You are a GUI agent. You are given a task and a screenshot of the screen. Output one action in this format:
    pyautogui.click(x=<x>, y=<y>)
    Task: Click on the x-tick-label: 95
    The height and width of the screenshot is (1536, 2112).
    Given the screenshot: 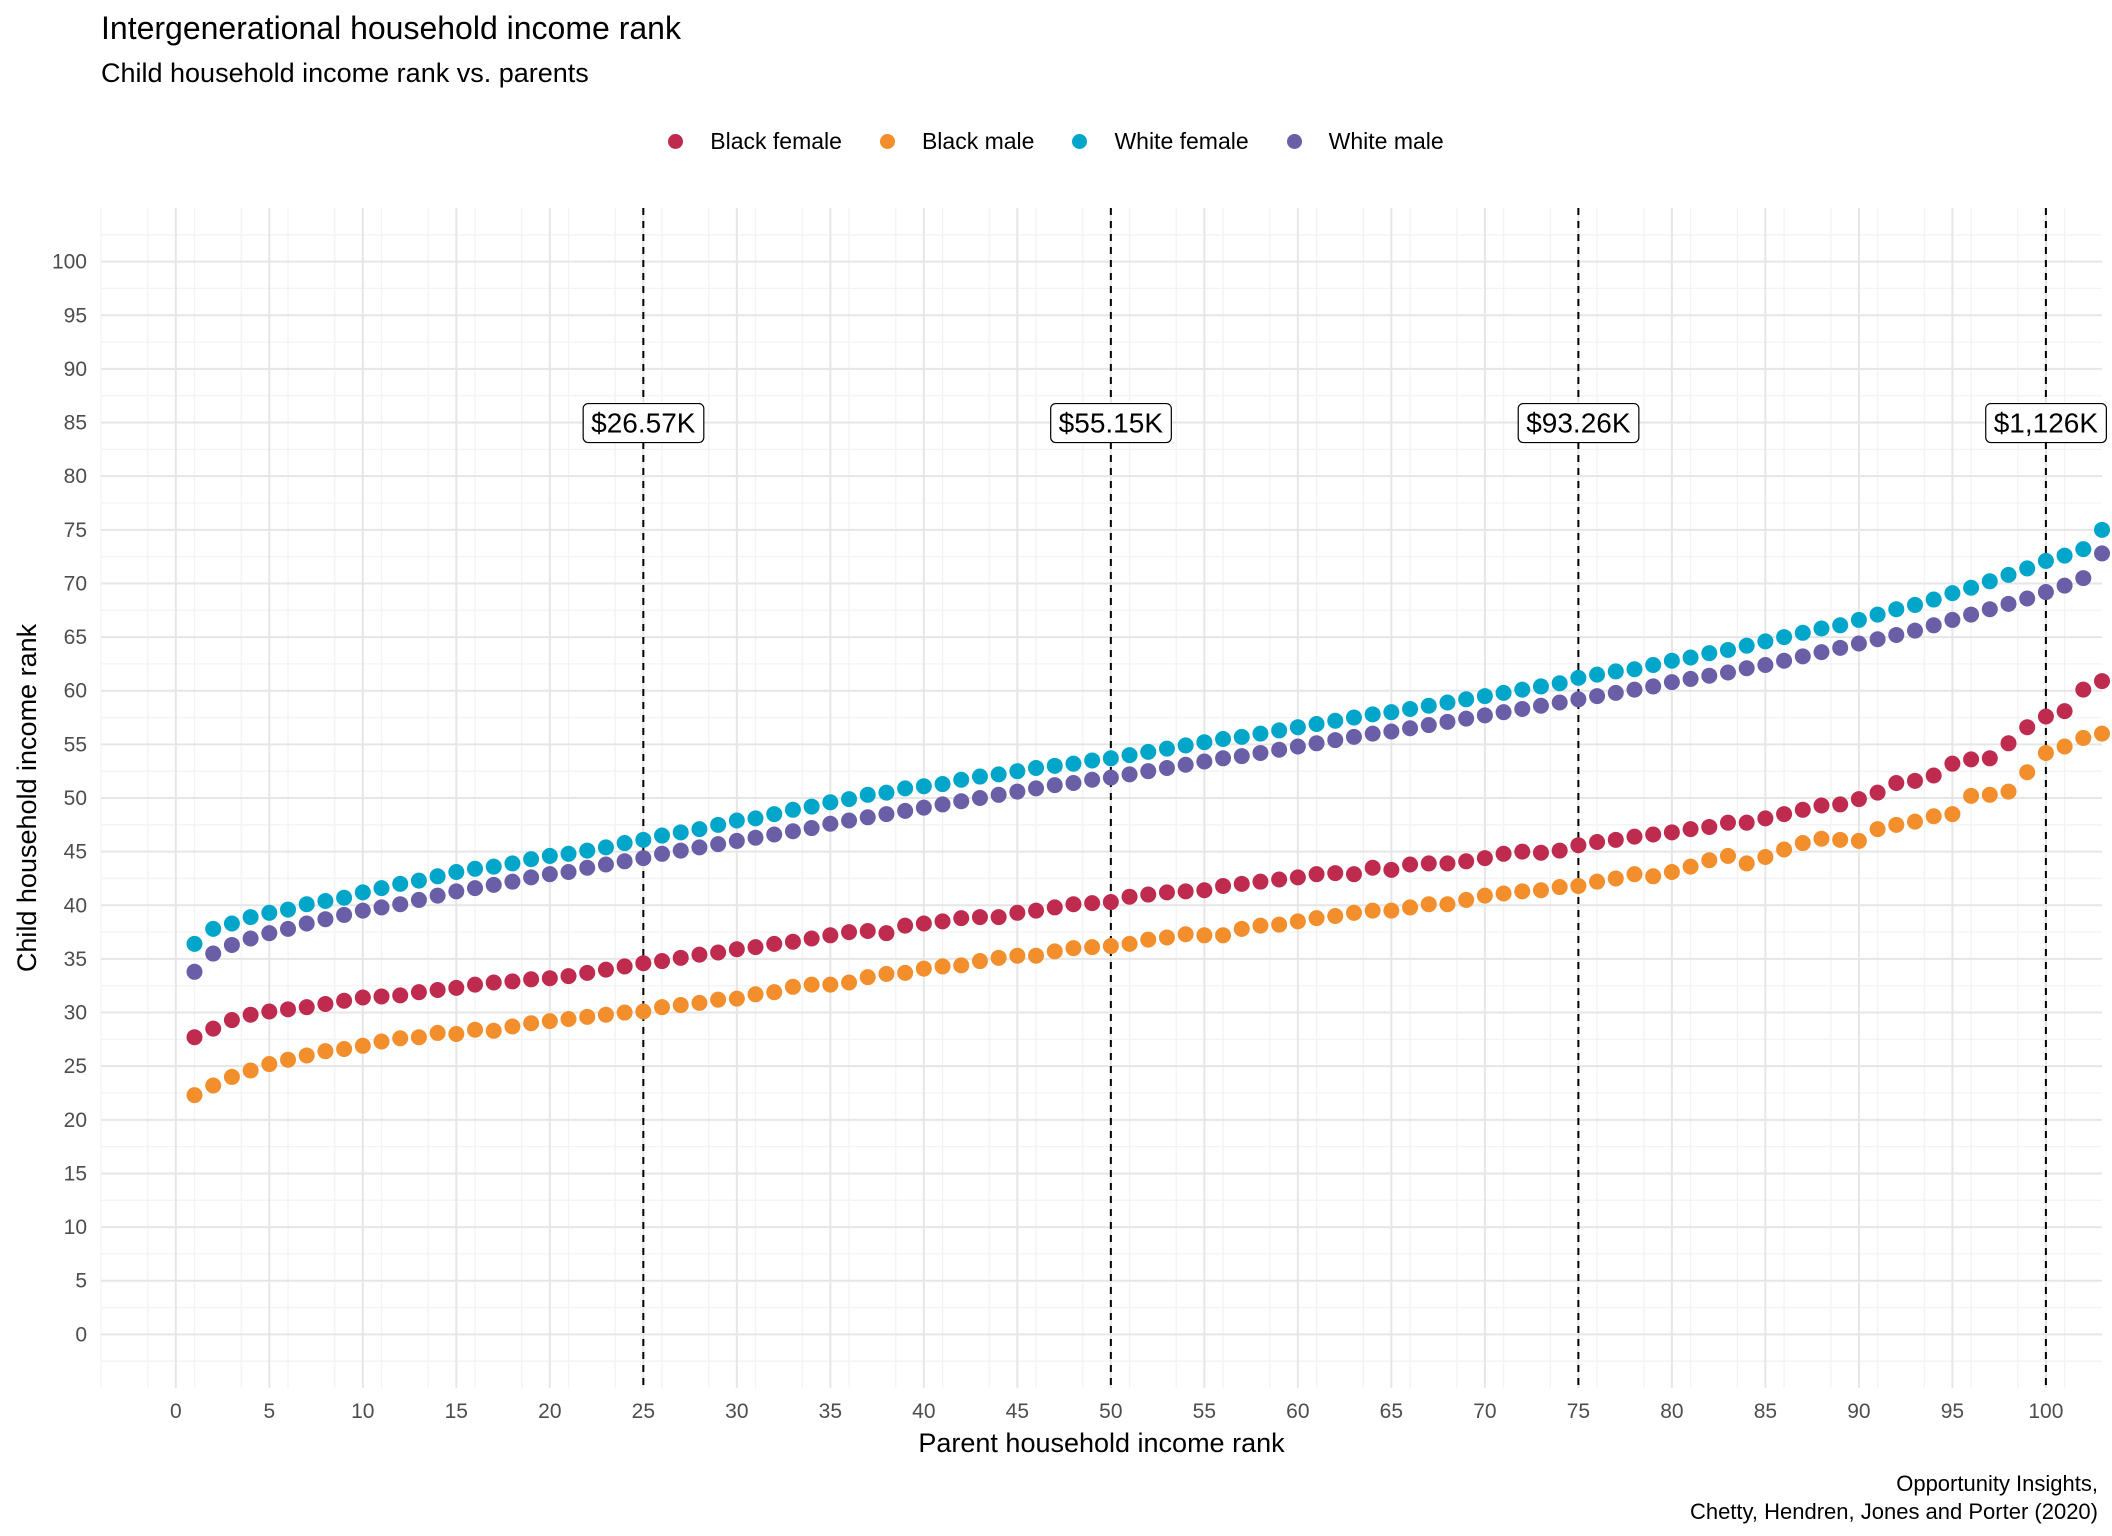 What is the action you would take?
    pyautogui.click(x=1952, y=1411)
    